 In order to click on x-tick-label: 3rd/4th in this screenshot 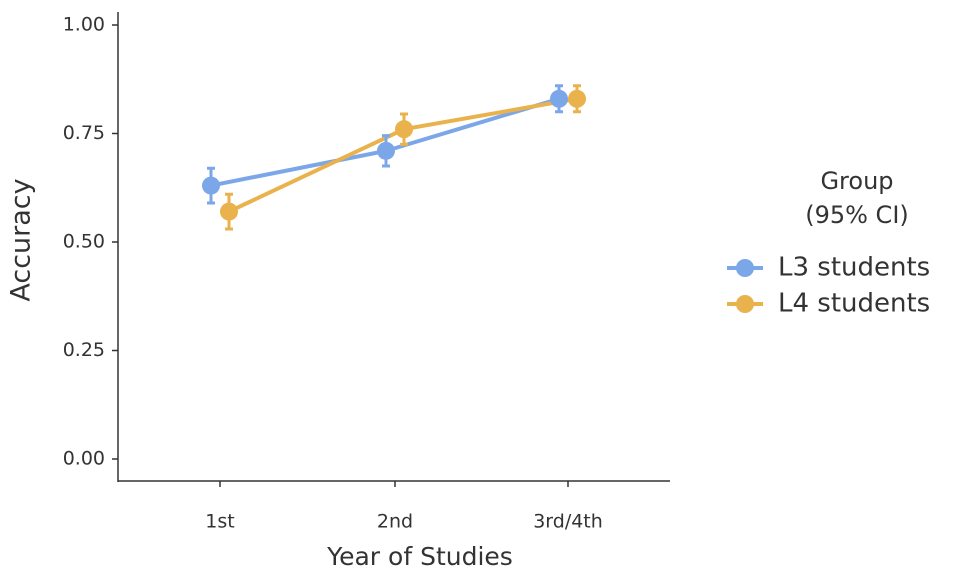, I will do `click(568, 522)`.